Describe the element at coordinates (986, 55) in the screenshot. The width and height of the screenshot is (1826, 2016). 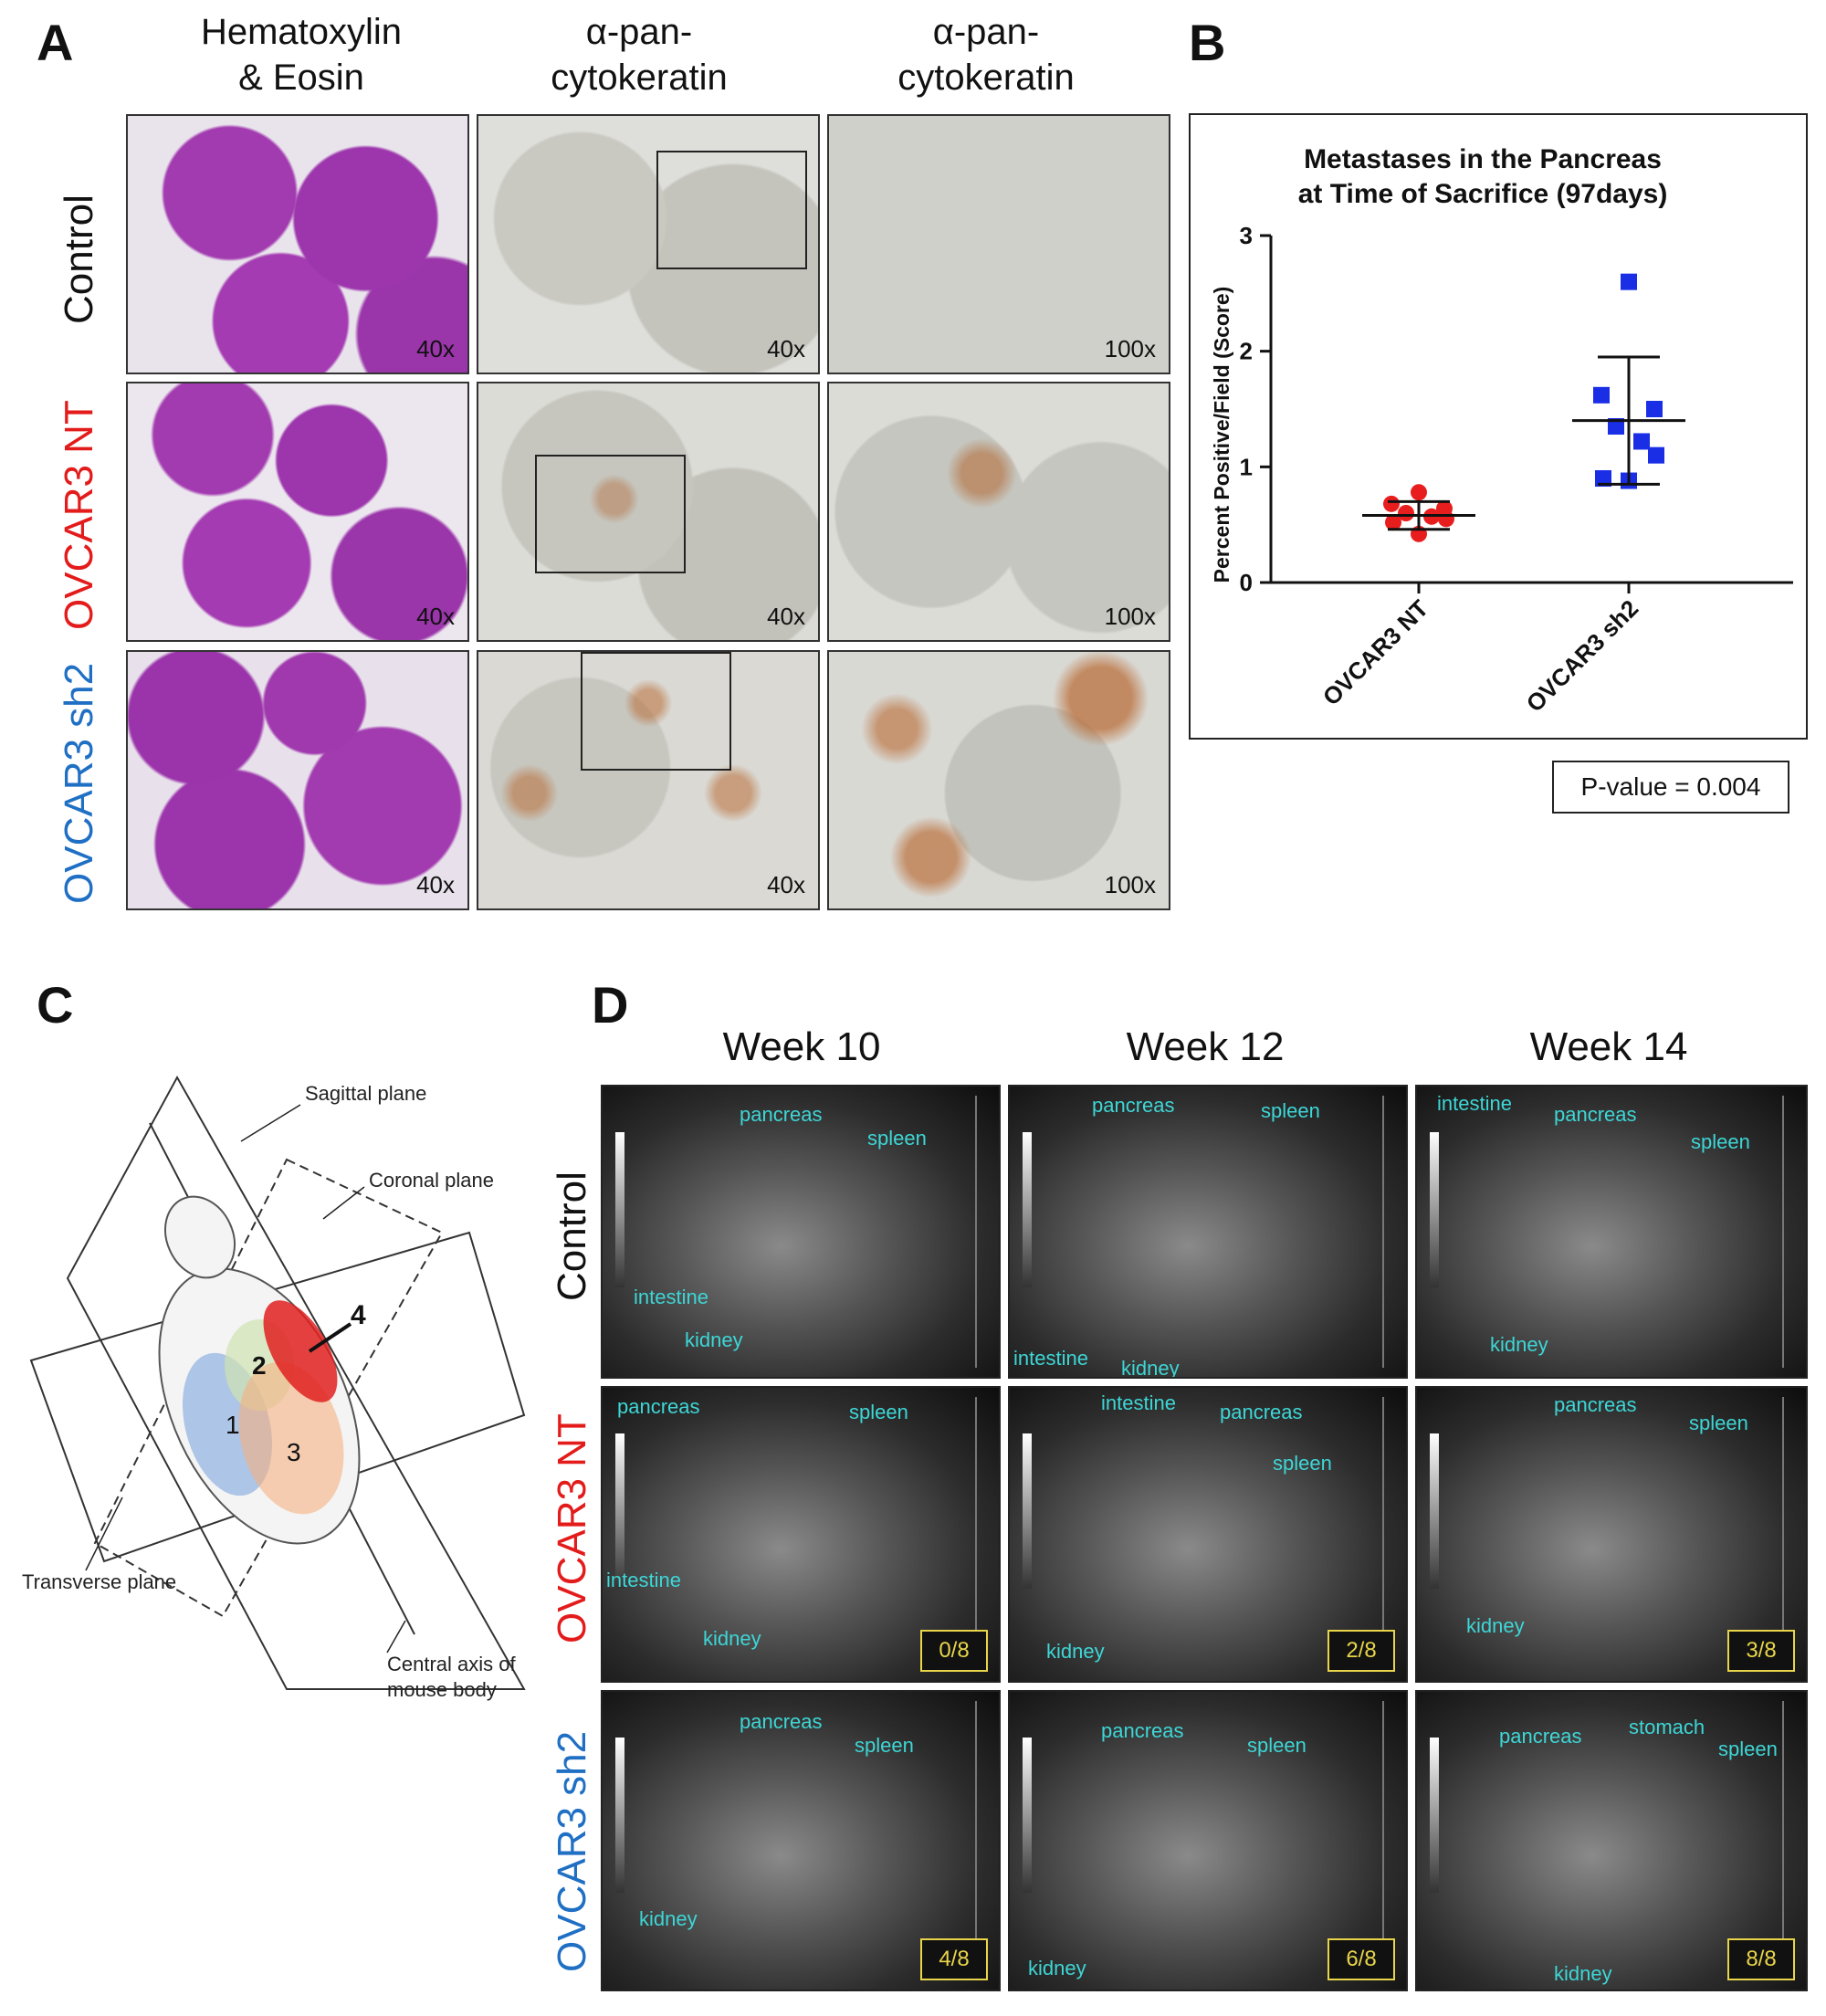
I see `col-header-cytokeratin-100x: α-pan- cytokeratin` at that location.